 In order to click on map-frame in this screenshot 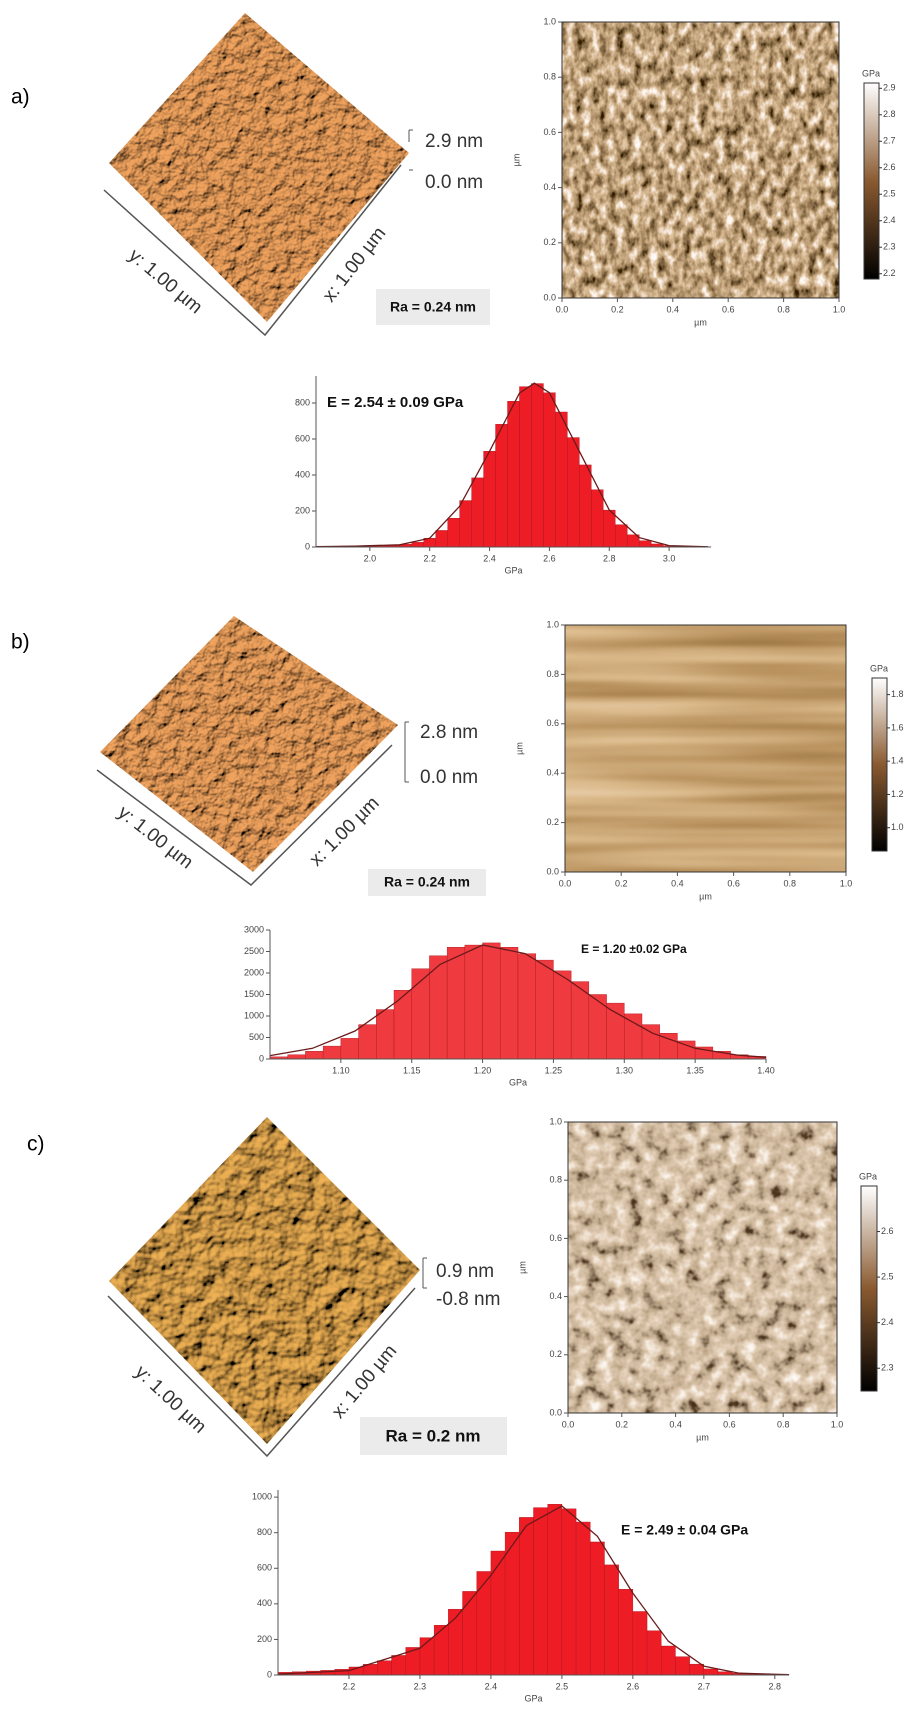, I will do `click(700, 160)`.